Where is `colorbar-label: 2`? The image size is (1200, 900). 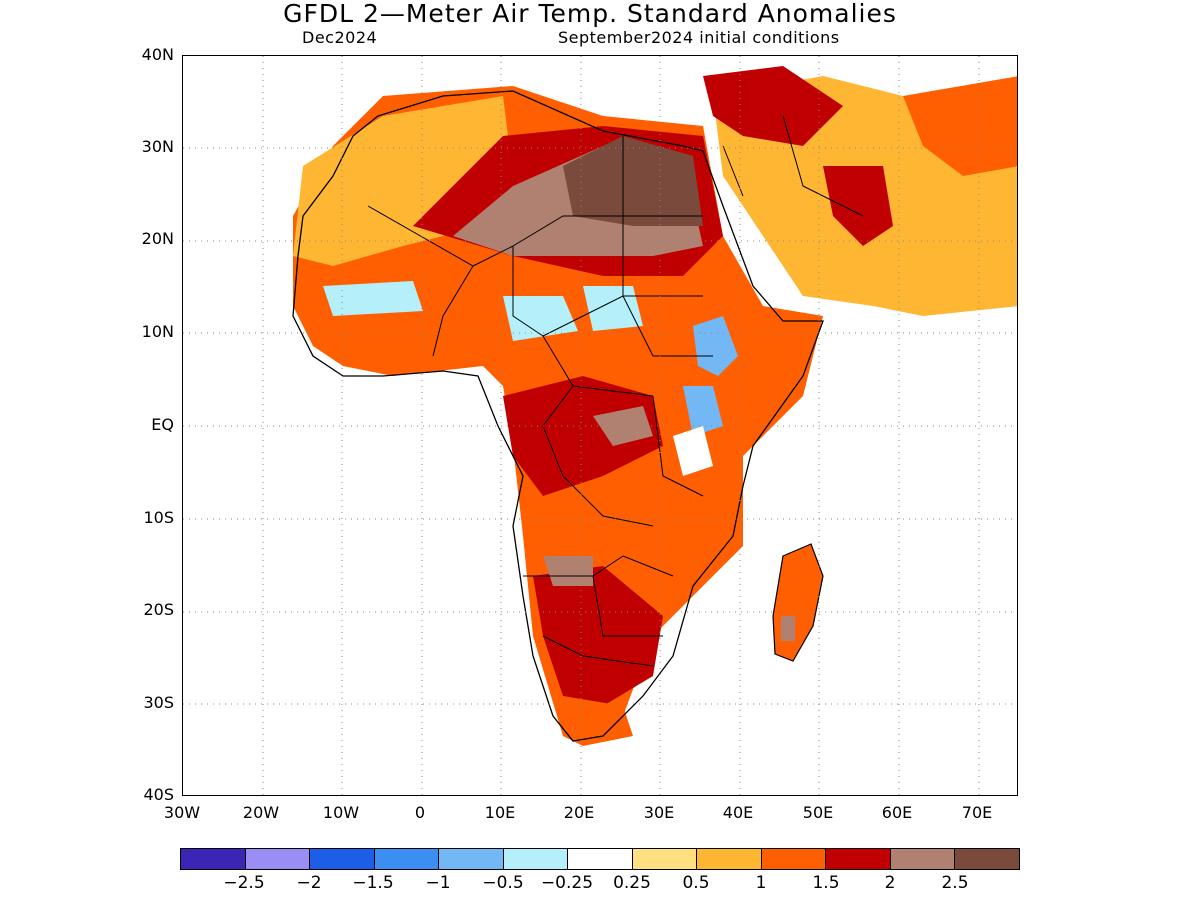
colorbar-label: 2 is located at coordinates (890, 883).